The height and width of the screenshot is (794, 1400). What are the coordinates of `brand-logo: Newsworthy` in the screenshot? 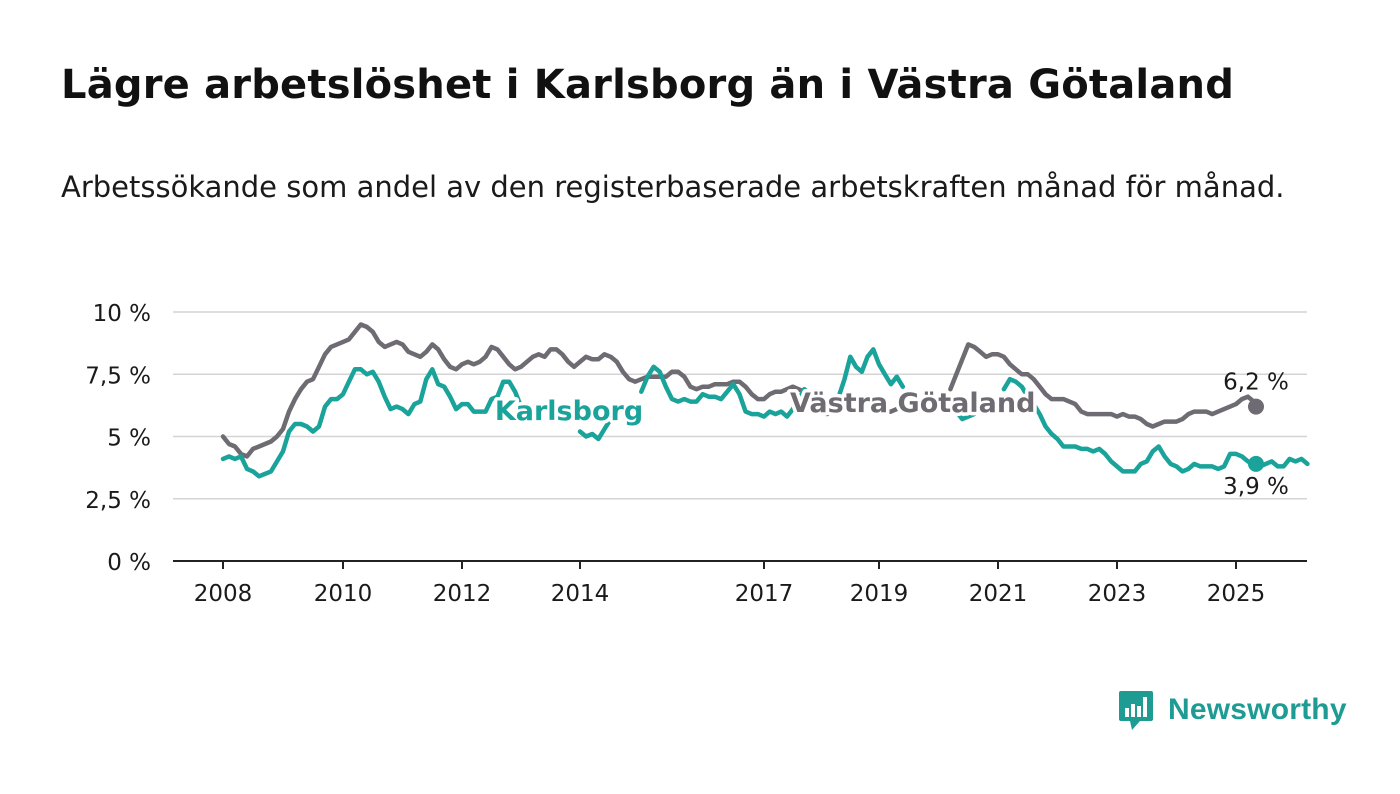 It's located at (1232, 710).